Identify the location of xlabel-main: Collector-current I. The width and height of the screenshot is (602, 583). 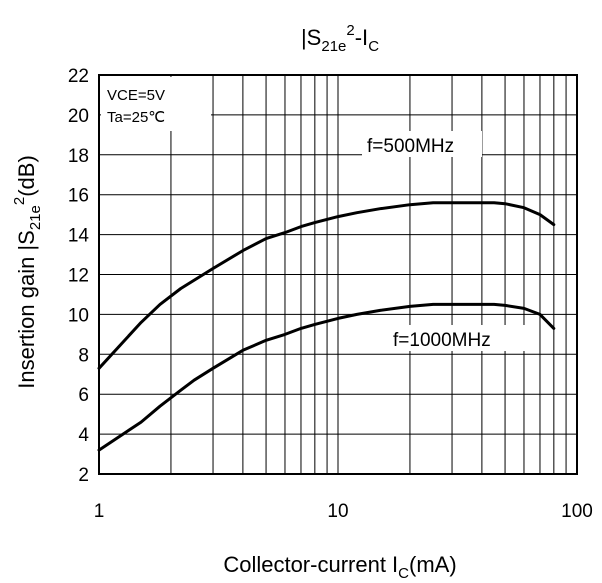
(310, 564).